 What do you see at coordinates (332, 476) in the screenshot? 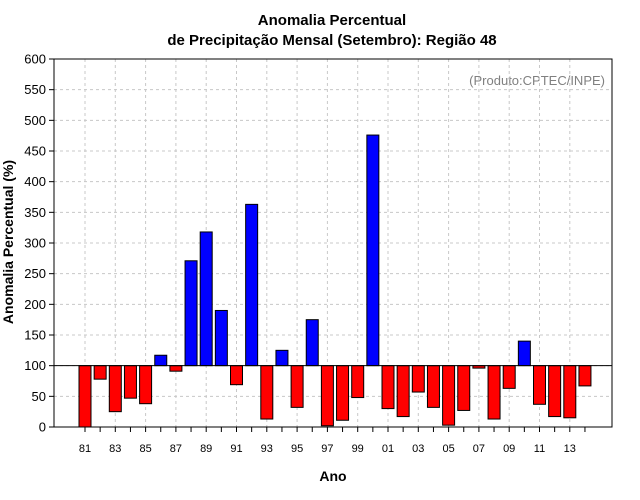
I see `x-axis-label: Ano` at bounding box center [332, 476].